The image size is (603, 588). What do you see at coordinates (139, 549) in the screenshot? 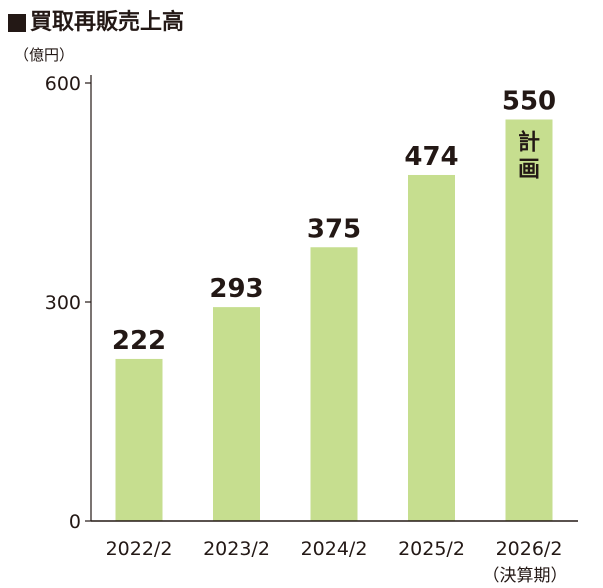
I see `x-tick-label: 2022/2` at bounding box center [139, 549].